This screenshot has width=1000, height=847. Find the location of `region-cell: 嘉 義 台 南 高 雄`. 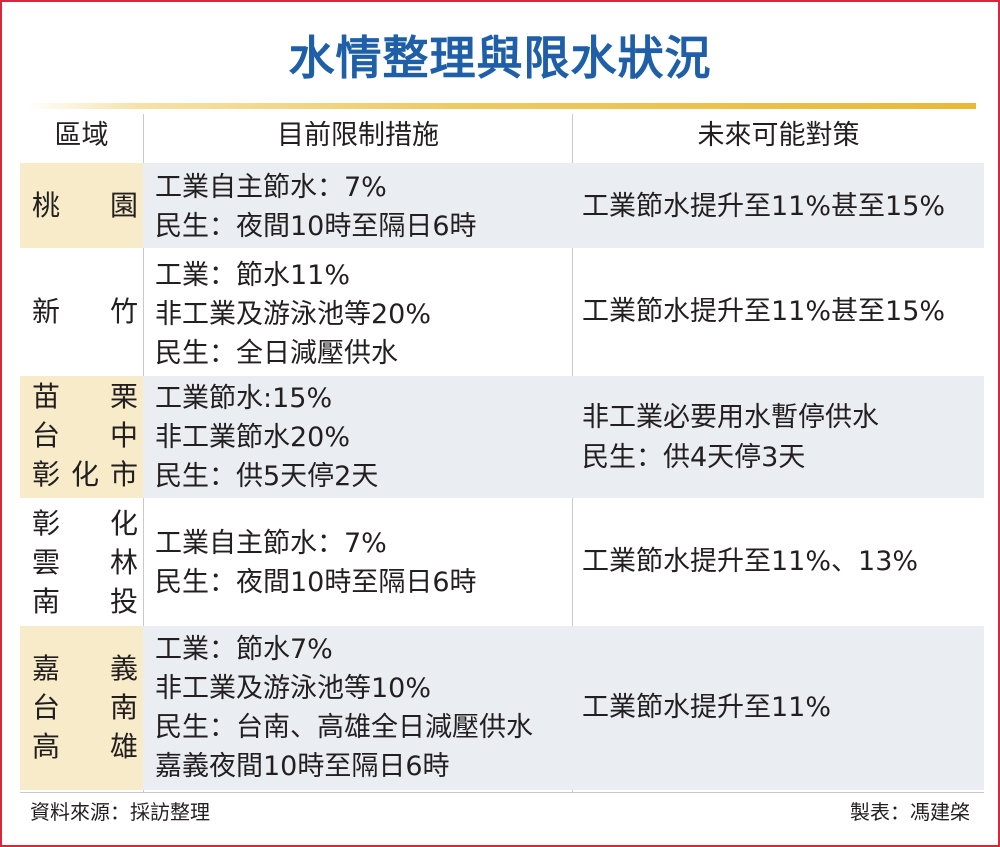

region-cell: 嘉 義 台 南 高 雄 is located at coordinates (81, 708).